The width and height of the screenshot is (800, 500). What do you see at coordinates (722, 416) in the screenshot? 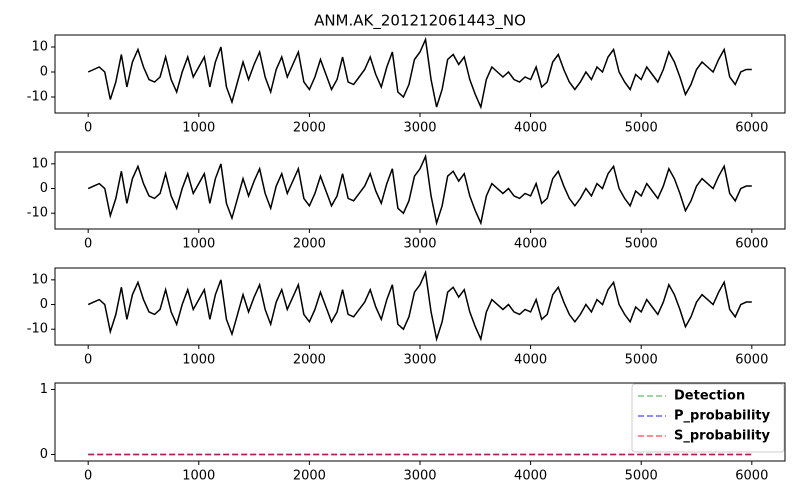
I see `legend-label: P_probability` at bounding box center [722, 416].